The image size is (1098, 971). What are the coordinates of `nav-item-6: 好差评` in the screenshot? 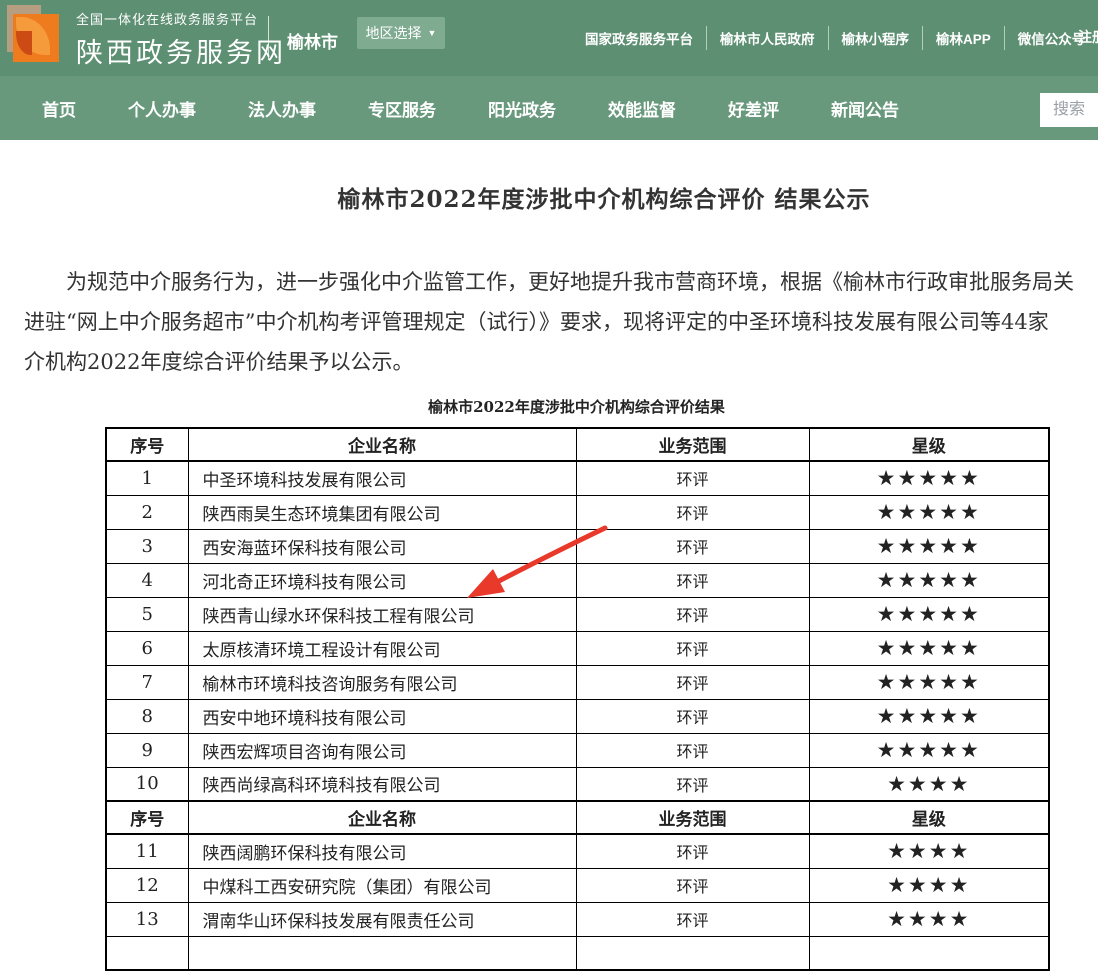 It's located at (753, 110).